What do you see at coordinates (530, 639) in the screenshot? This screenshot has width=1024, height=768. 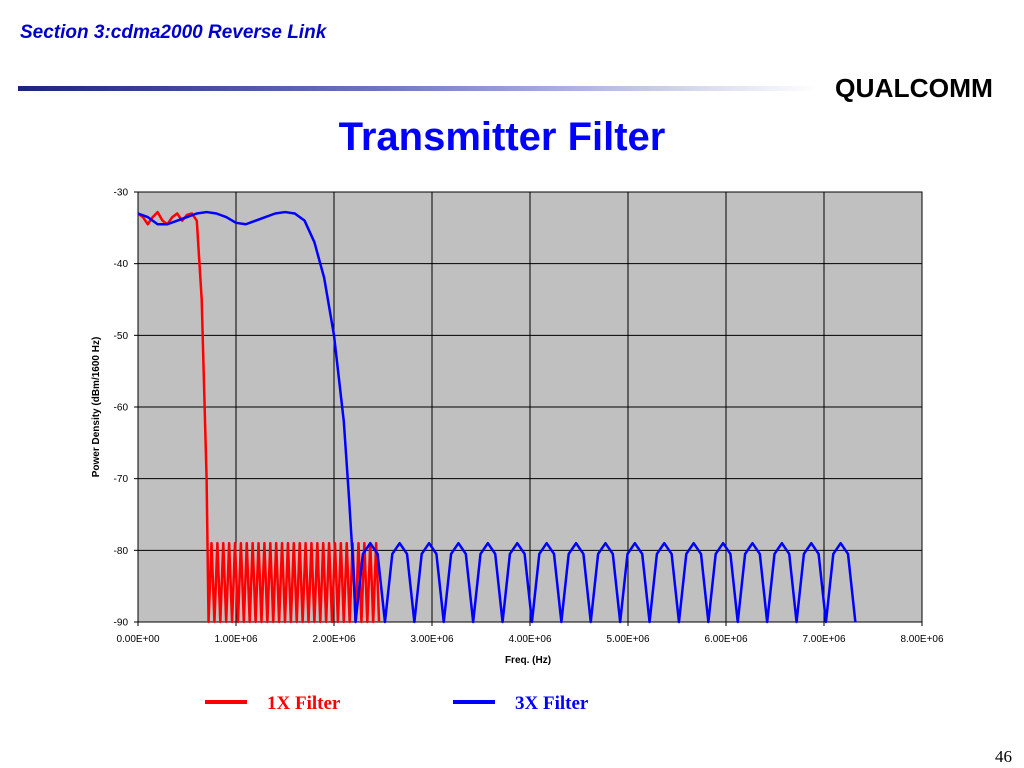 I see `x-tick-label: 4.00E+06` at bounding box center [530, 639].